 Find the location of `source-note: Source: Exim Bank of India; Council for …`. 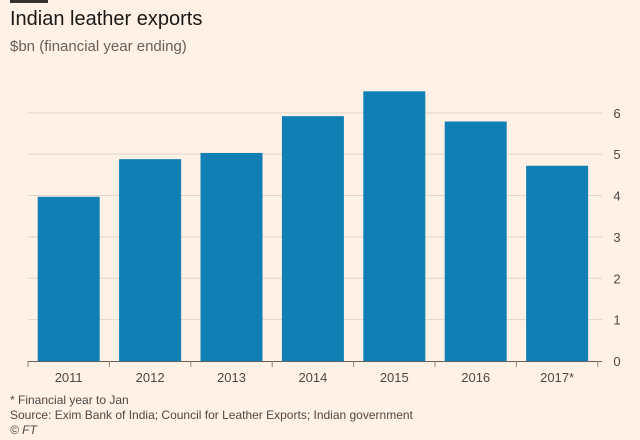

source-note: Source: Exim Bank of India; Council for … is located at coordinates (211, 415).